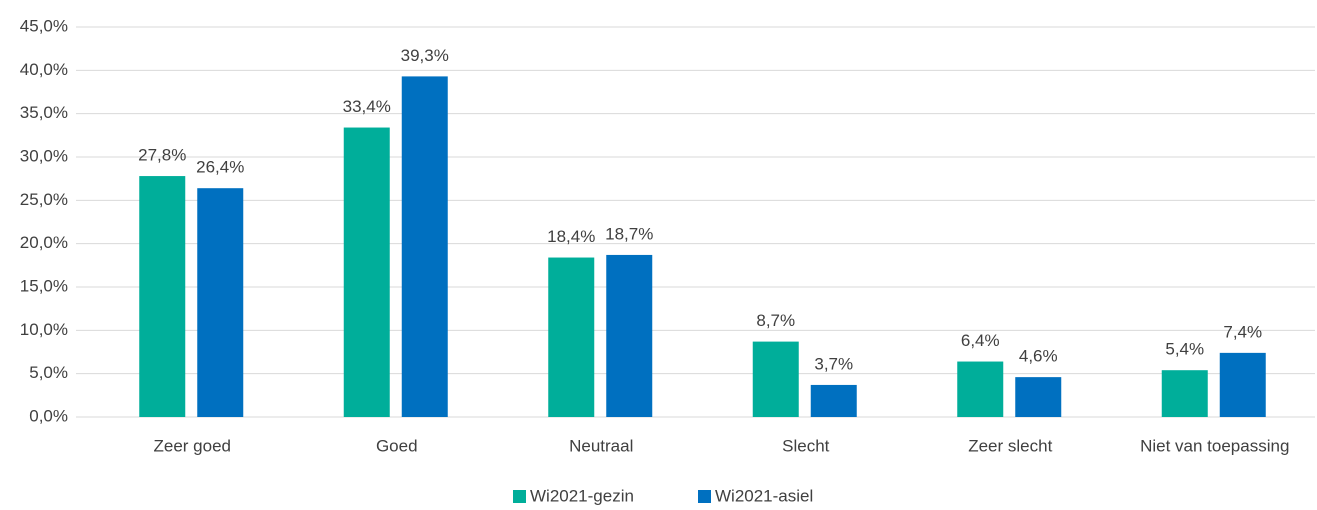 This screenshot has height=510, width=1317. Describe the element at coordinates (1010, 445) in the screenshot. I see `x-tick-label: Zeer slecht` at that location.